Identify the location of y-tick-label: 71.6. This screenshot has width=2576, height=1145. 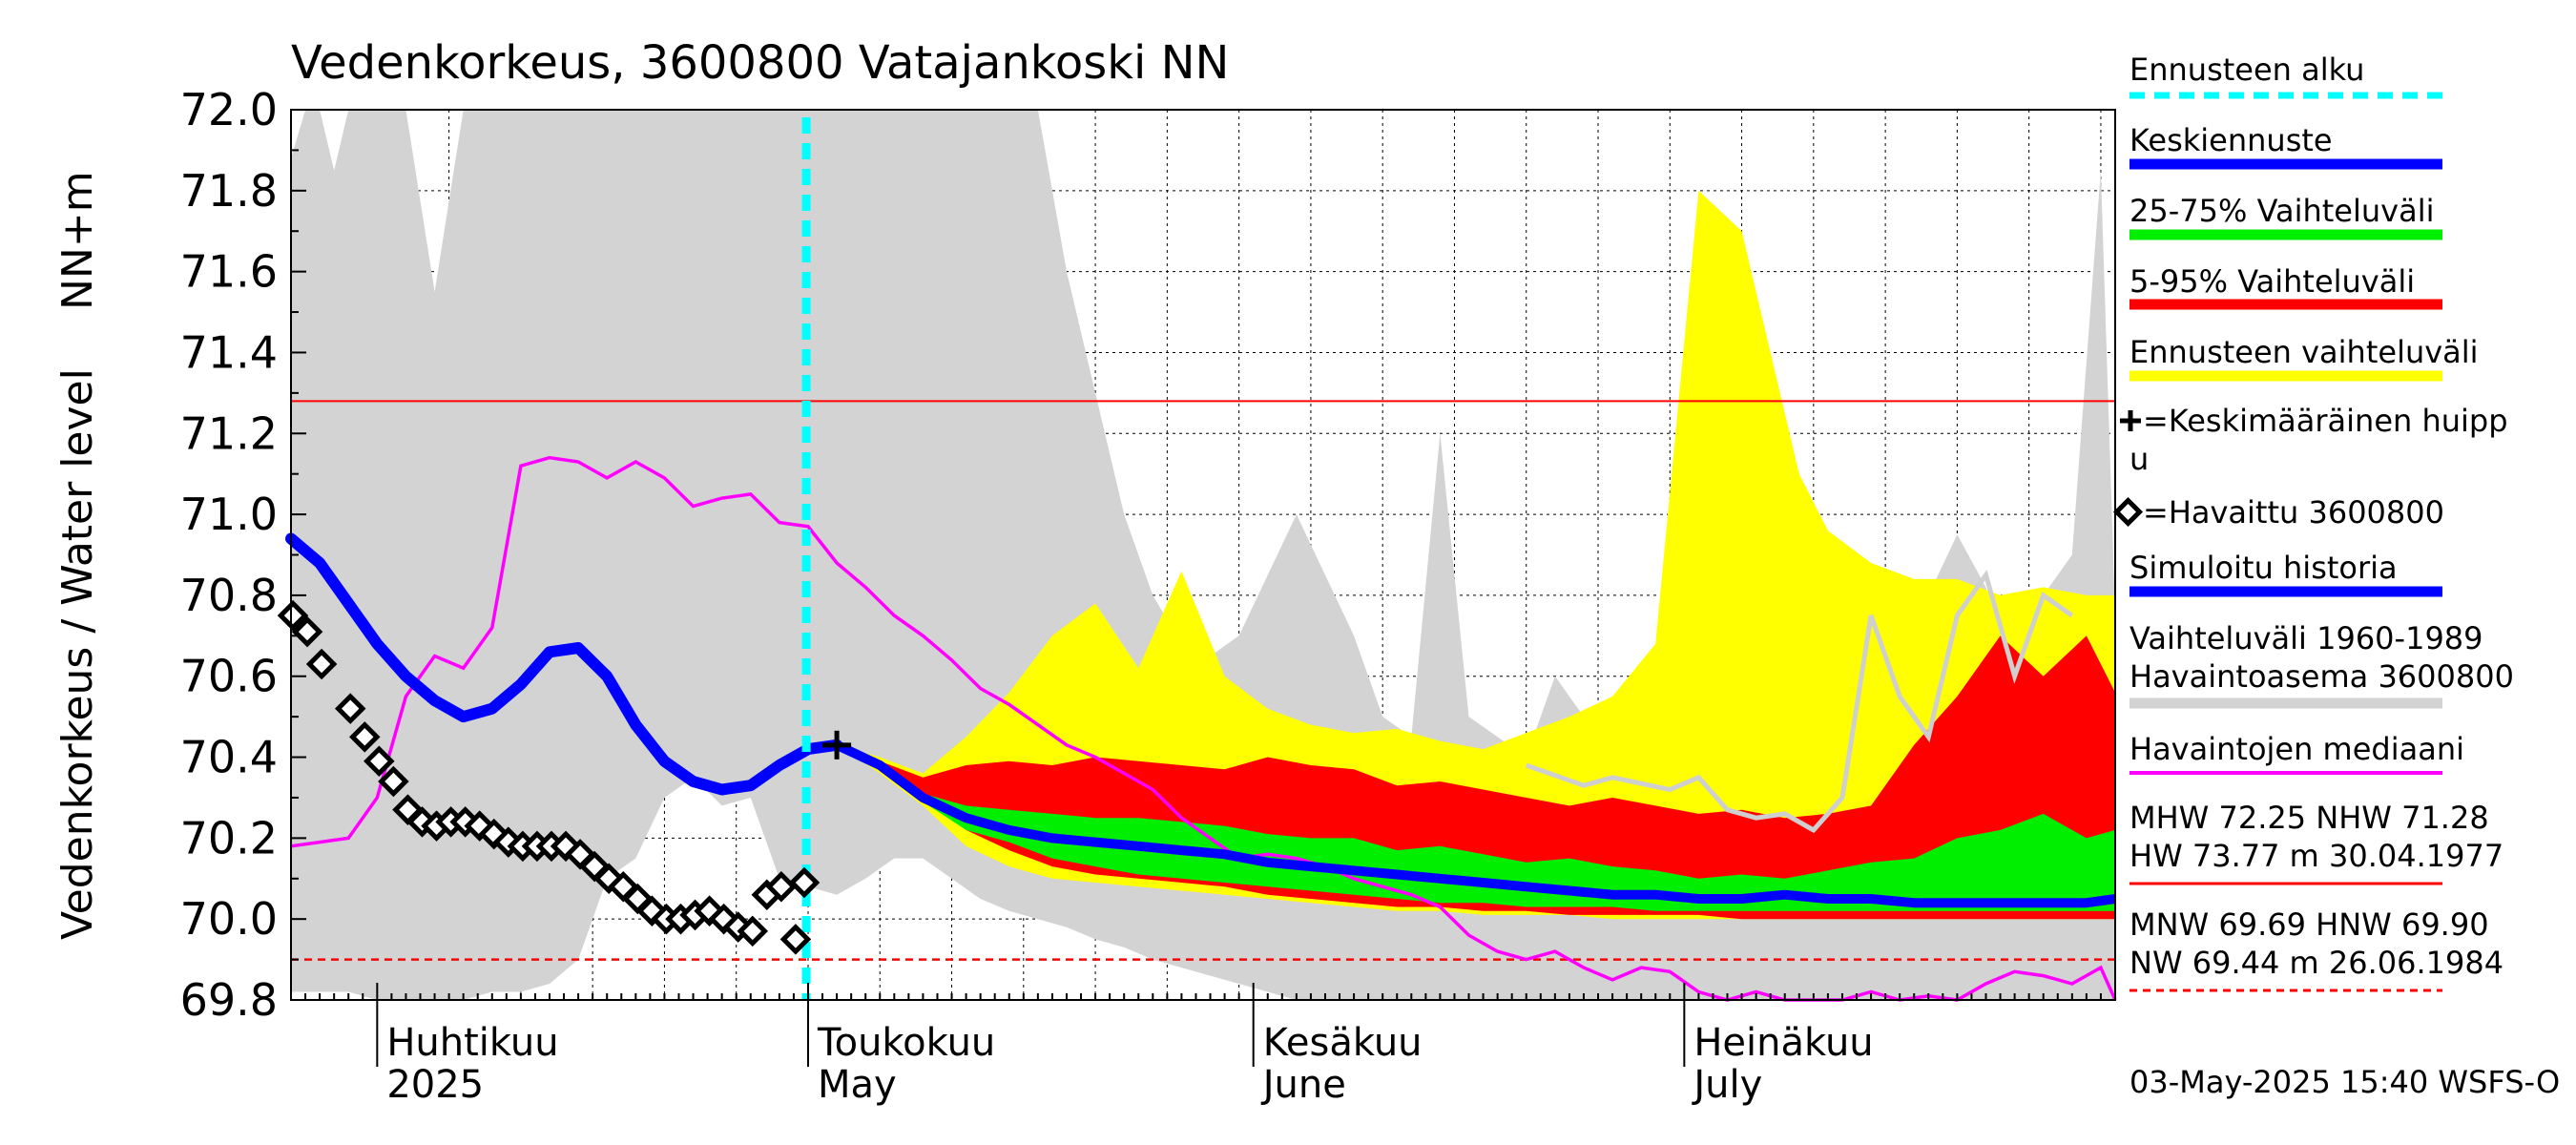
(229, 272).